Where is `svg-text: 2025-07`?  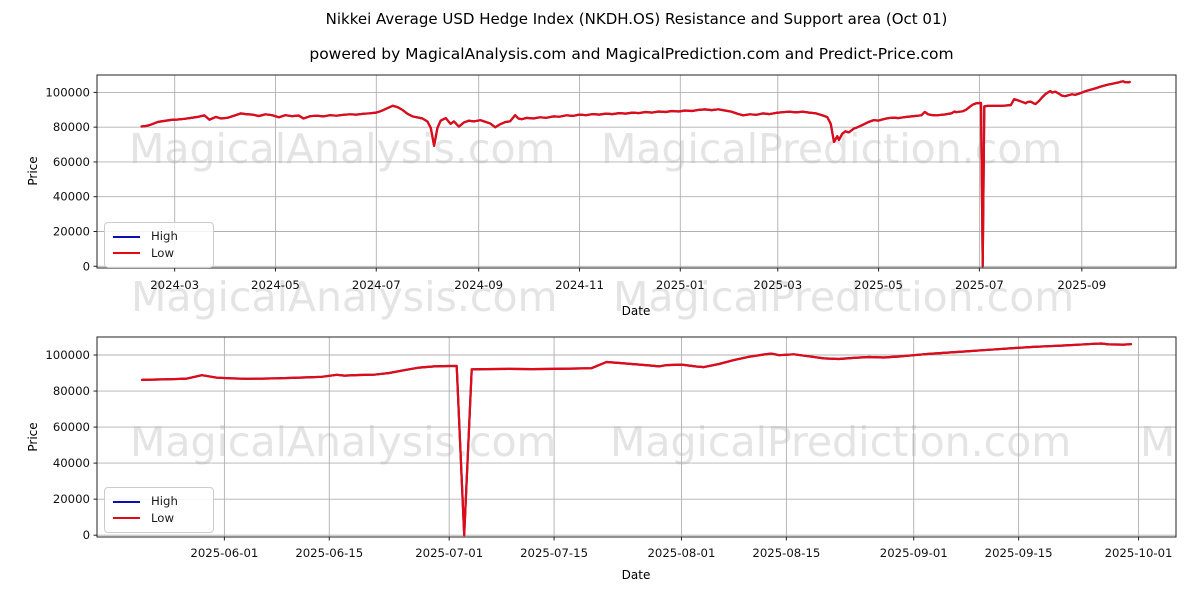
svg-text: 2025-07 is located at coordinates (979, 285).